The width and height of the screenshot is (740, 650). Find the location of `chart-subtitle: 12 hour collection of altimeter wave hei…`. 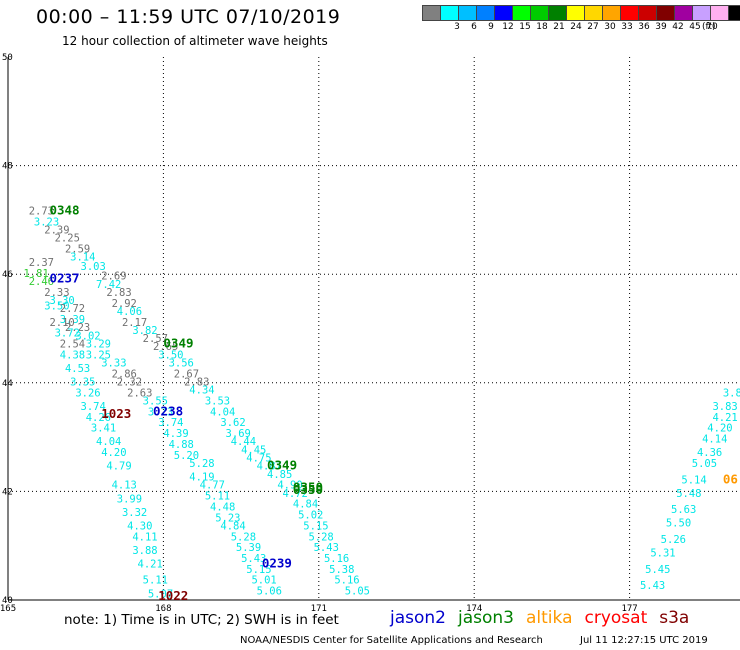

chart-subtitle: 12 hour collection of altimeter wave hei… is located at coordinates (195, 41).